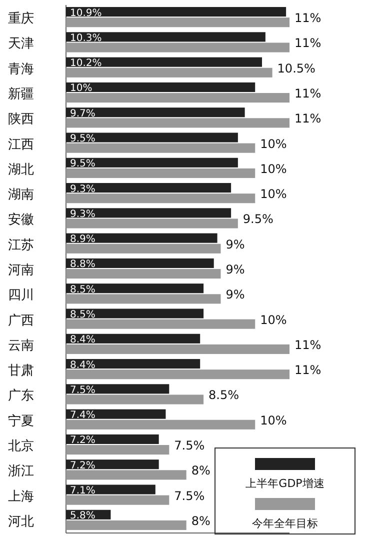 This screenshot has height=542, width=366. What do you see at coordinates (21, 170) in the screenshot?
I see `y-tick-label: 湖北` at bounding box center [21, 170].